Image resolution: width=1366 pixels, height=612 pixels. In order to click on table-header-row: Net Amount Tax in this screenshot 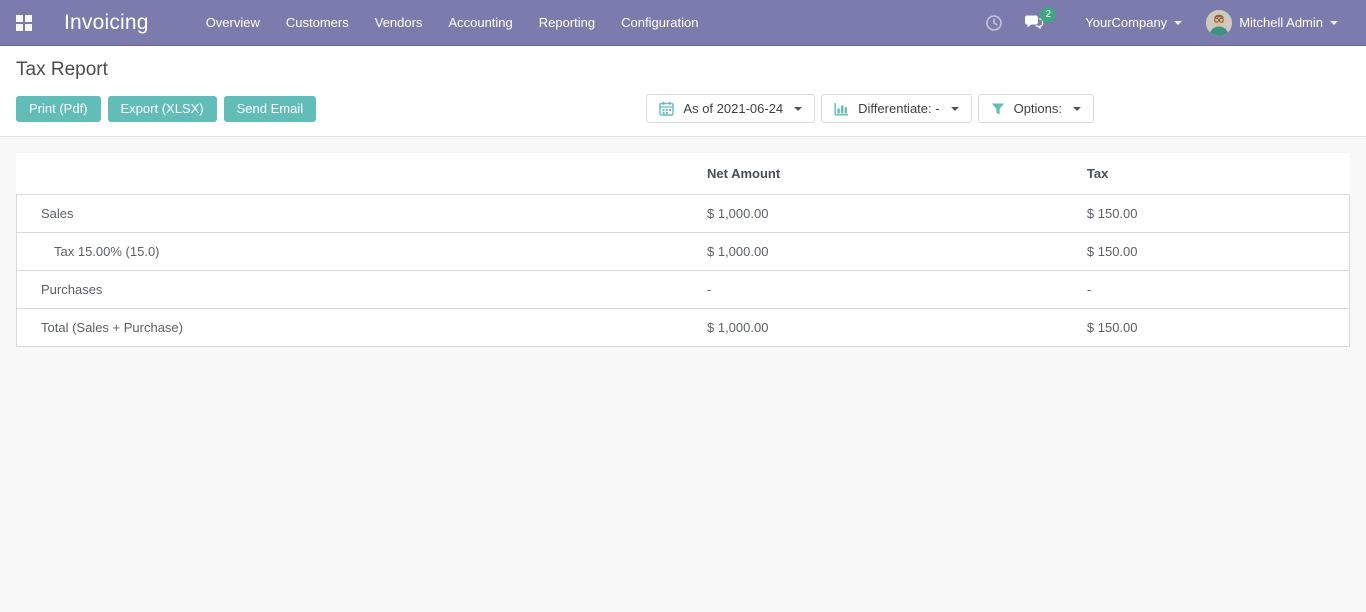, I will do `click(683, 173)`.